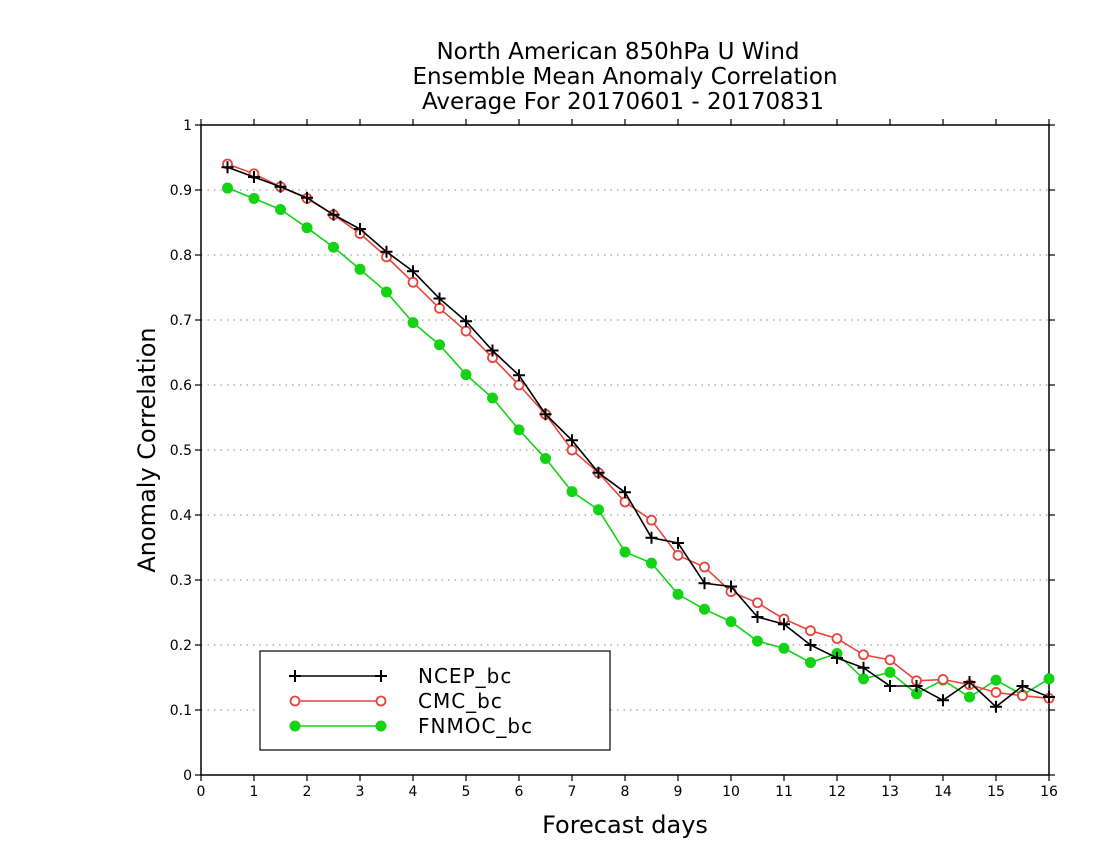  I want to click on x-tick-label: 3, so click(360, 792).